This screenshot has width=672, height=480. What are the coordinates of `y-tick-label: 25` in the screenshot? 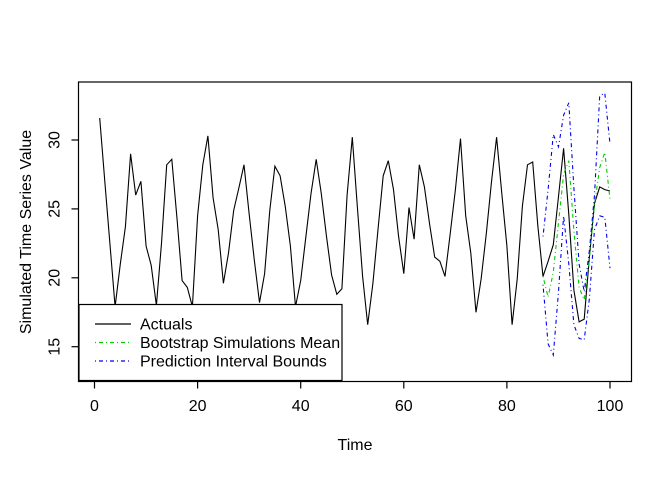 It's located at (55, 209).